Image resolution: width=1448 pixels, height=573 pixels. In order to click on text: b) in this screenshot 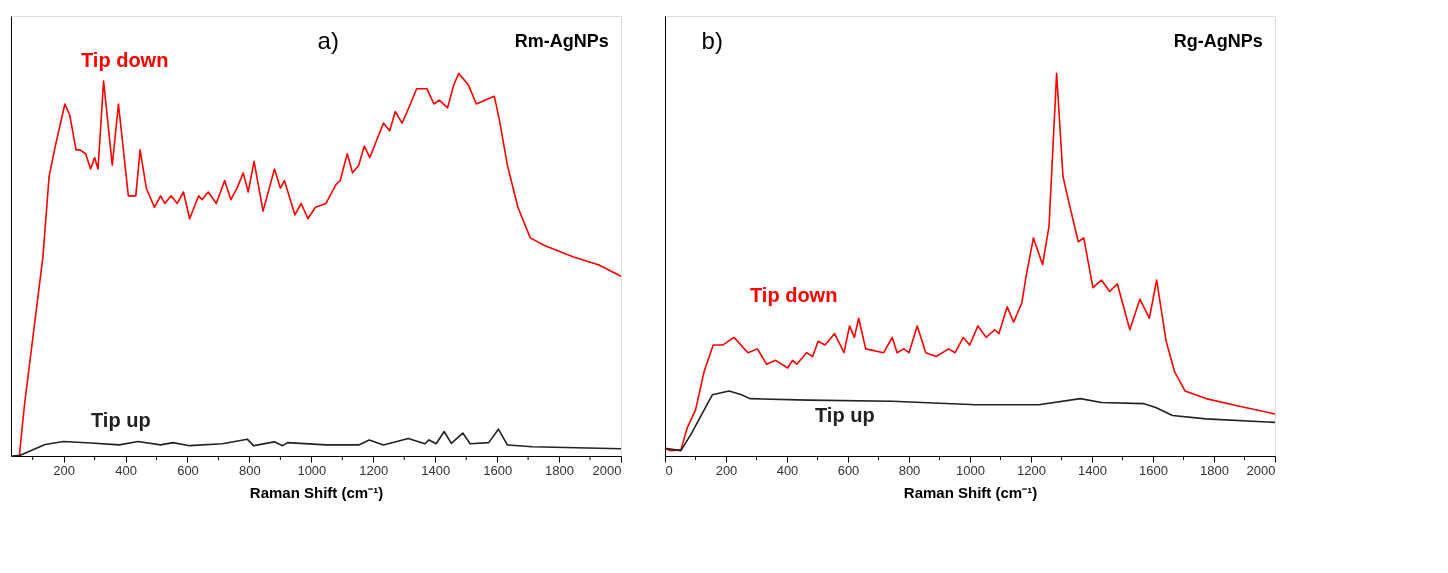, I will do `click(712, 41)`.